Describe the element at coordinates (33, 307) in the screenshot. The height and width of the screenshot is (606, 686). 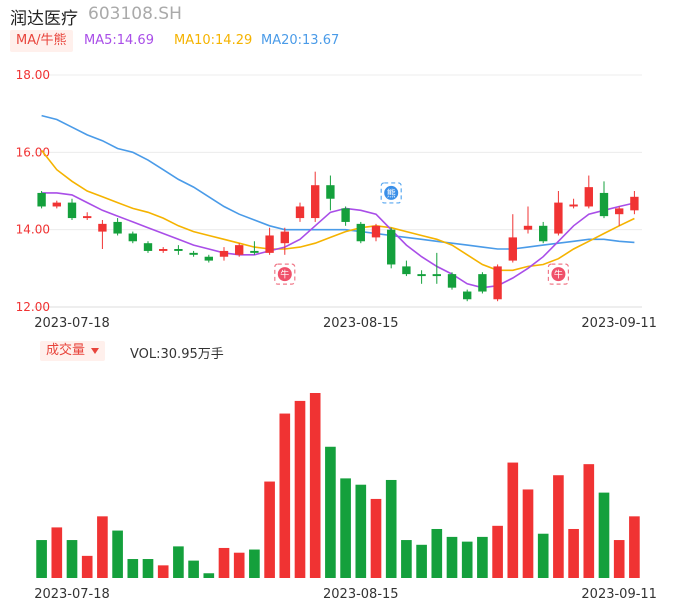
I see `price-tick-label: 12.00` at that location.